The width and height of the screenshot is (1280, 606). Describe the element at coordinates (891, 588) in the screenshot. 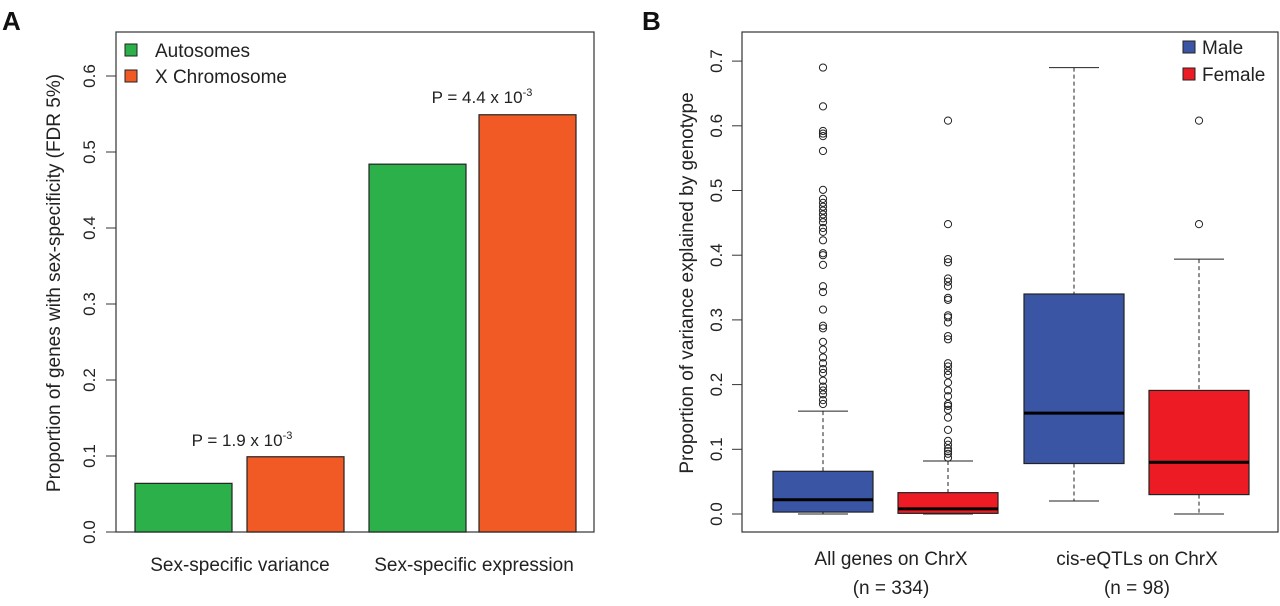

I see `panel-b-category-n: (n = 334)` at that location.